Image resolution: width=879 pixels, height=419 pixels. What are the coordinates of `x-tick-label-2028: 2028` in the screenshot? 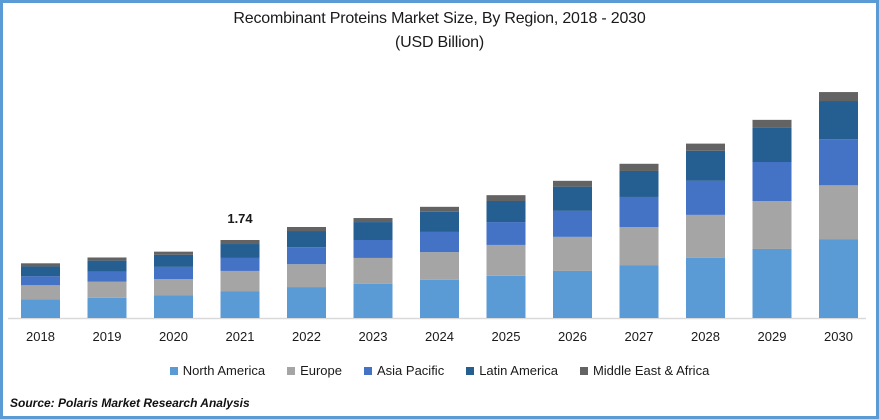 It's located at (705, 336).